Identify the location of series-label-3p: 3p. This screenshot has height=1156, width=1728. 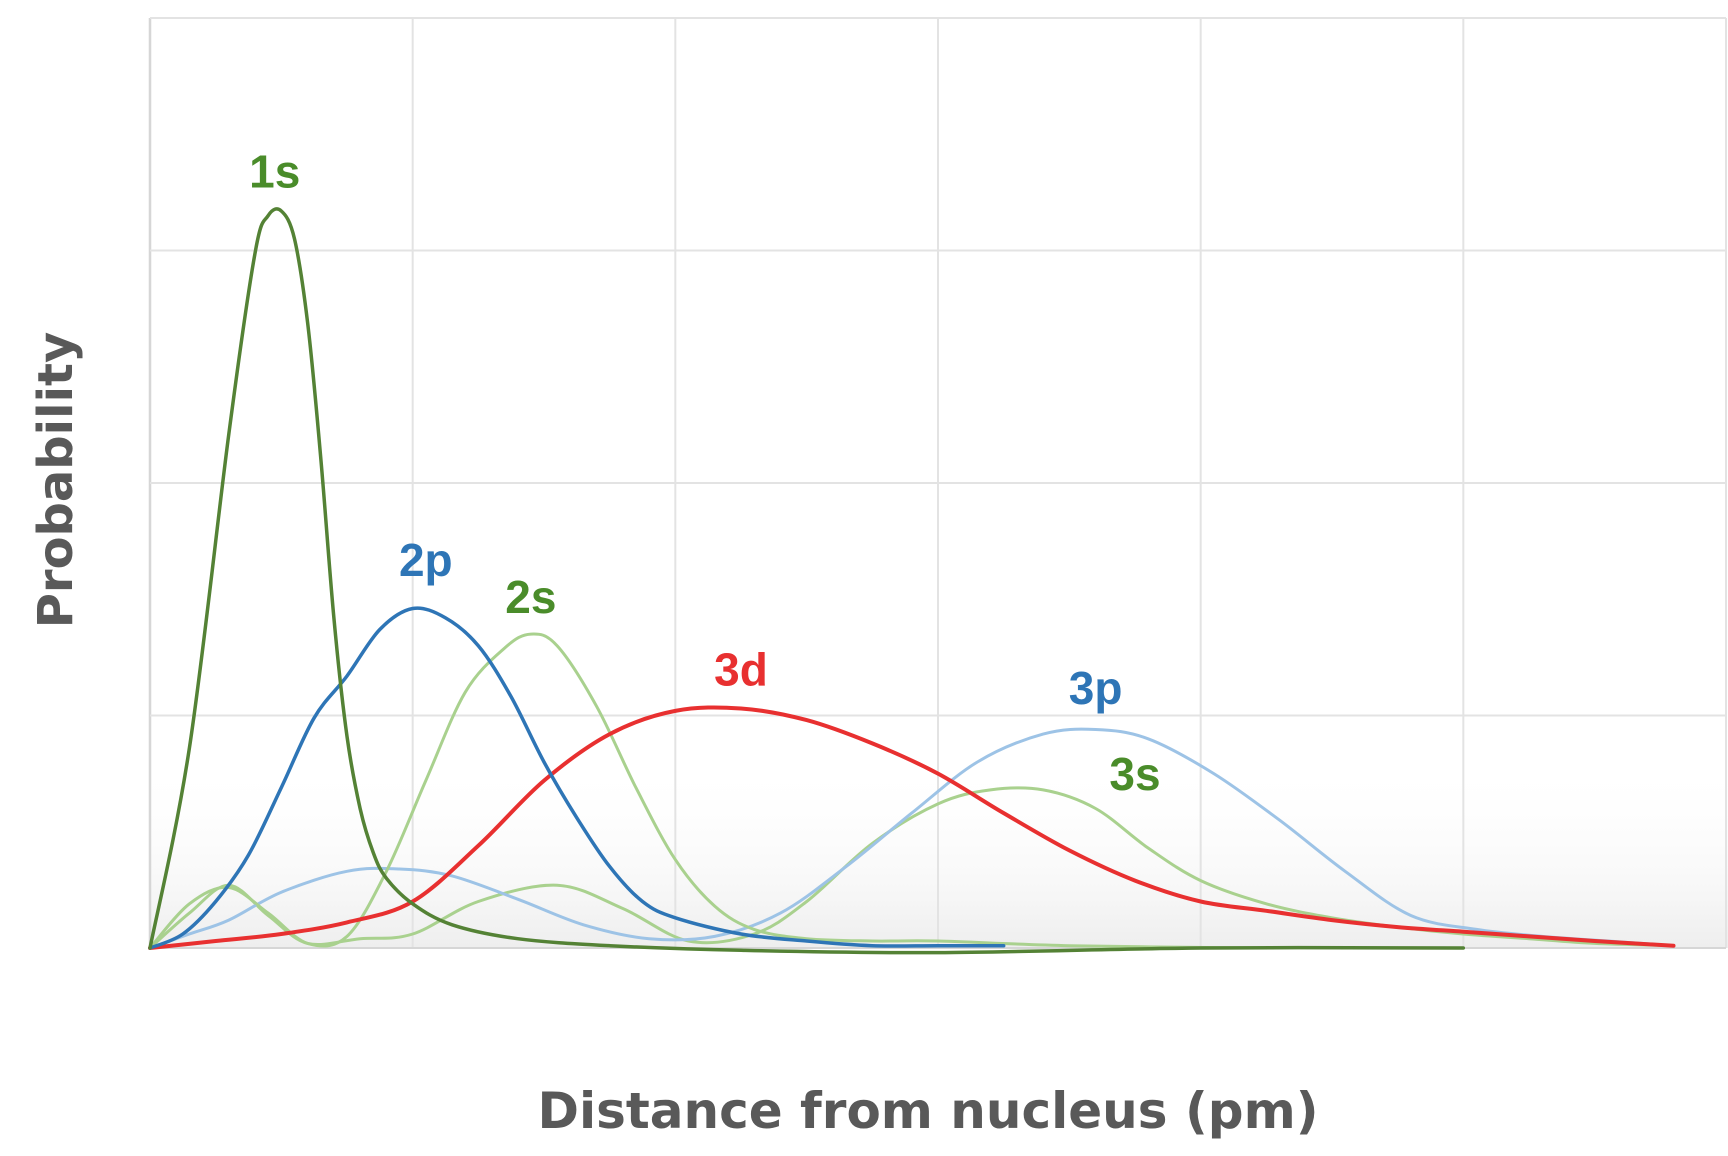
(1096, 688).